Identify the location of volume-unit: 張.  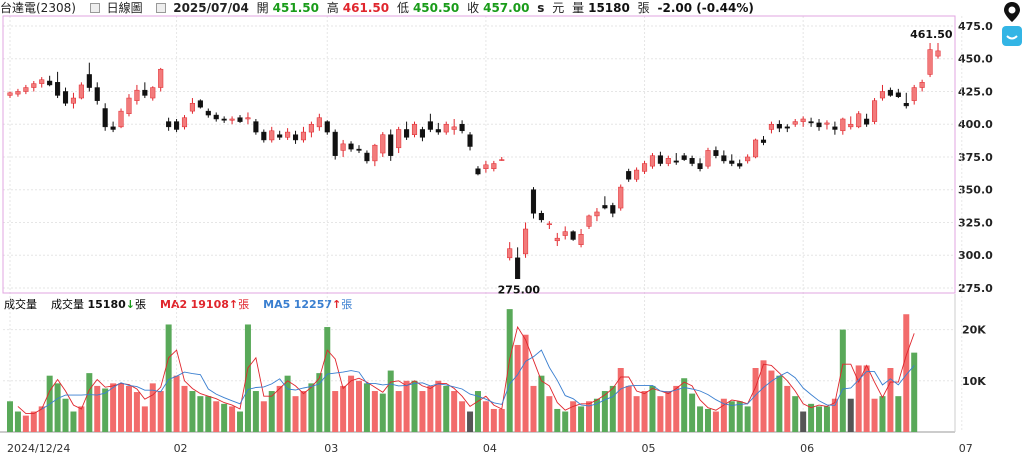
(643, 8).